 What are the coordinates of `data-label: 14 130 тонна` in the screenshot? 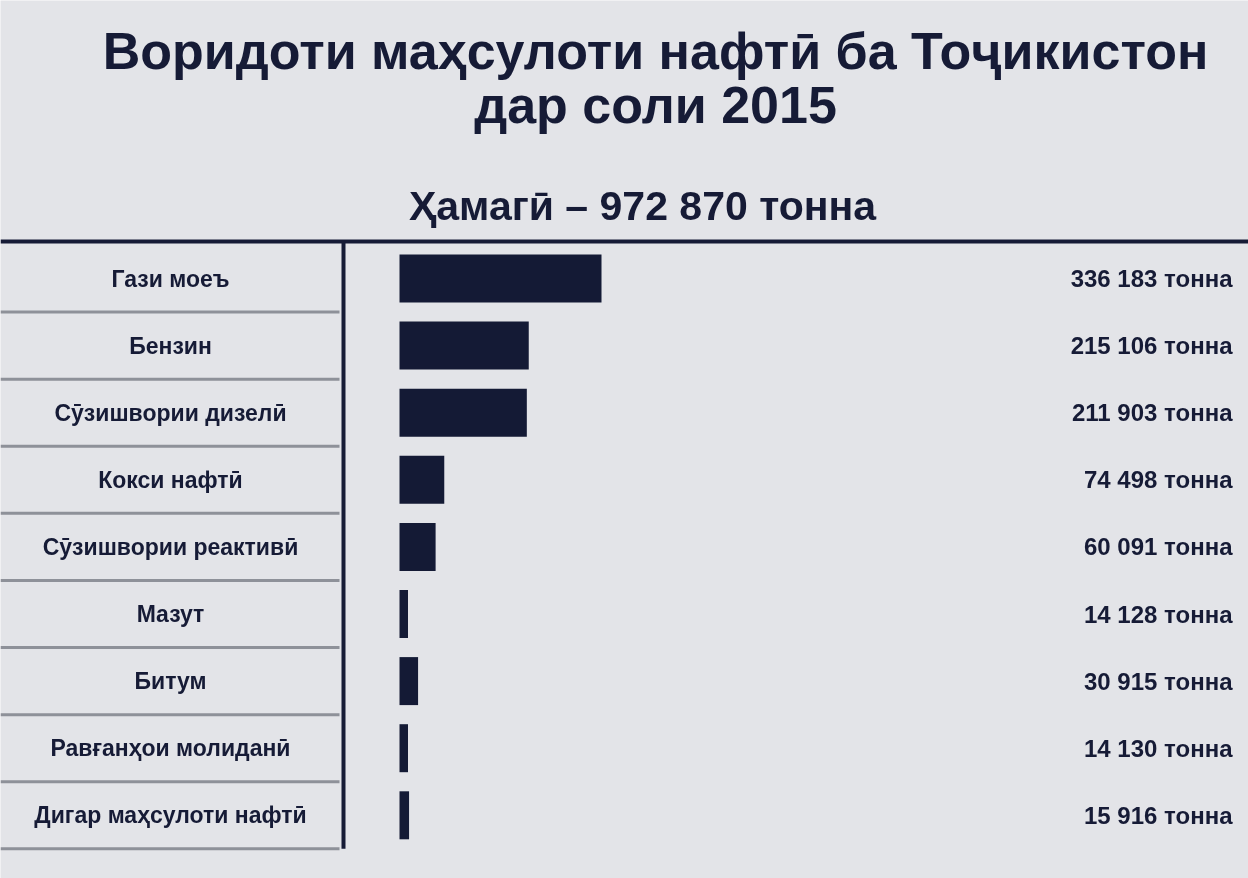 It's located at (1158, 748).